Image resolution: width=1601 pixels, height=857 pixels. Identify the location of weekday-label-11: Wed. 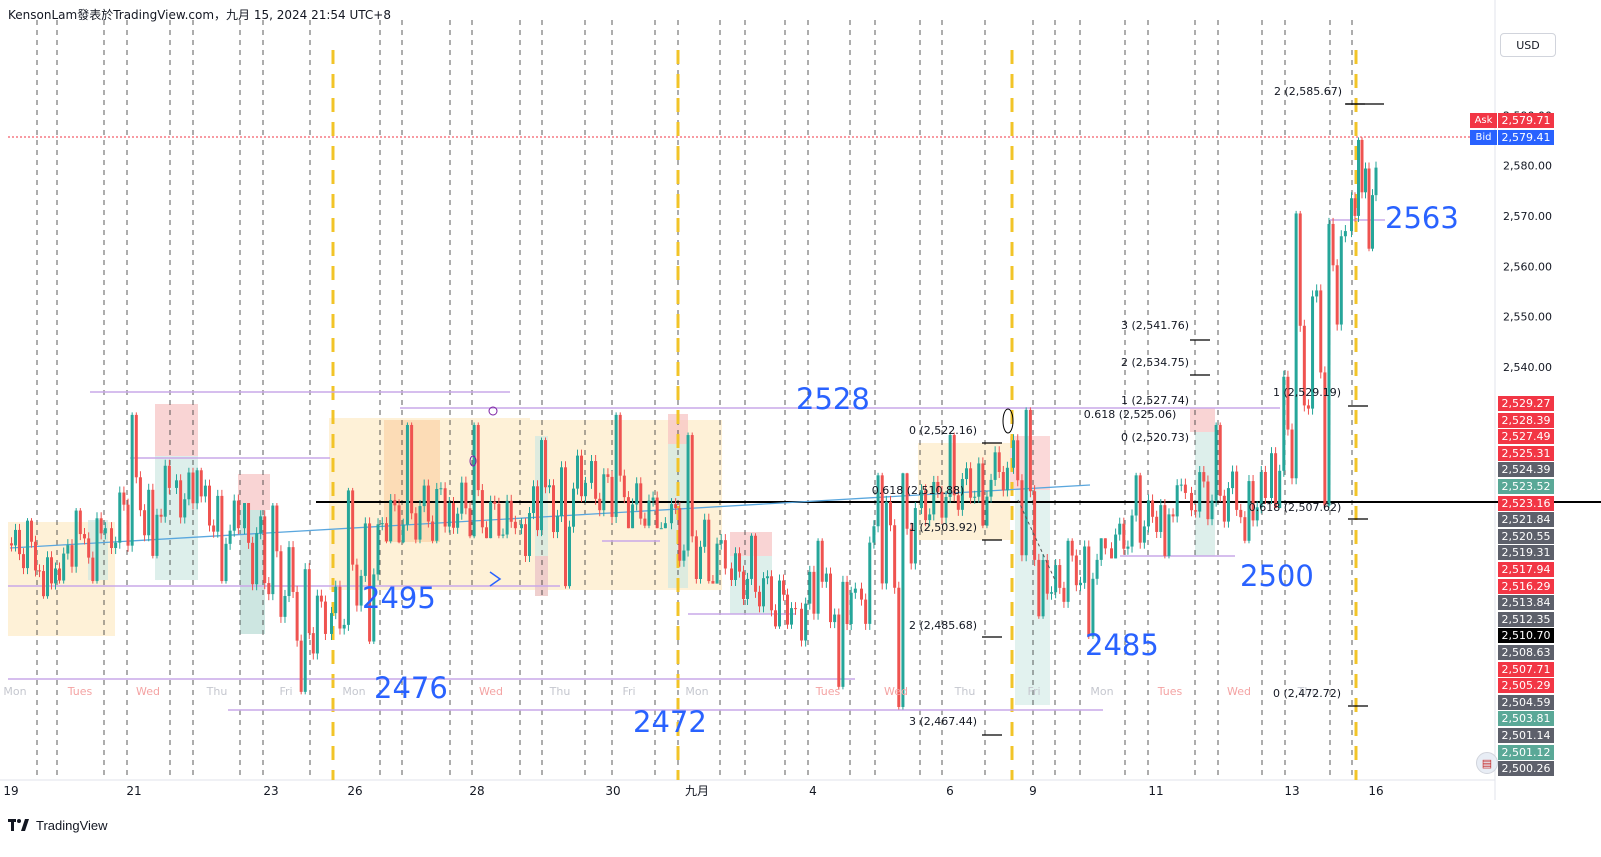
(896, 691).